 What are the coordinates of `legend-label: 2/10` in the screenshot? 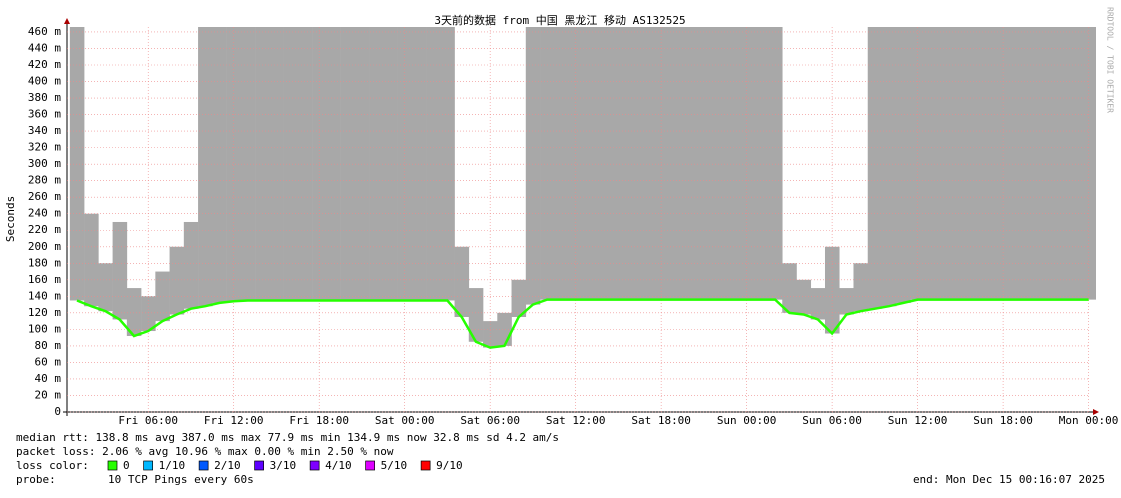 It's located at (227, 465).